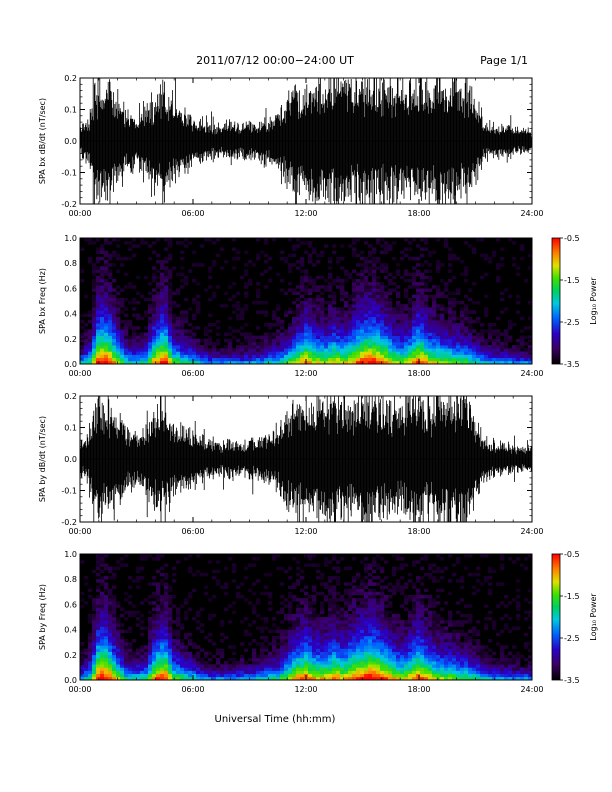 The width and height of the screenshot is (612, 792). What do you see at coordinates (306, 617) in the screenshot?
I see `spectrogram-cells` at bounding box center [306, 617].